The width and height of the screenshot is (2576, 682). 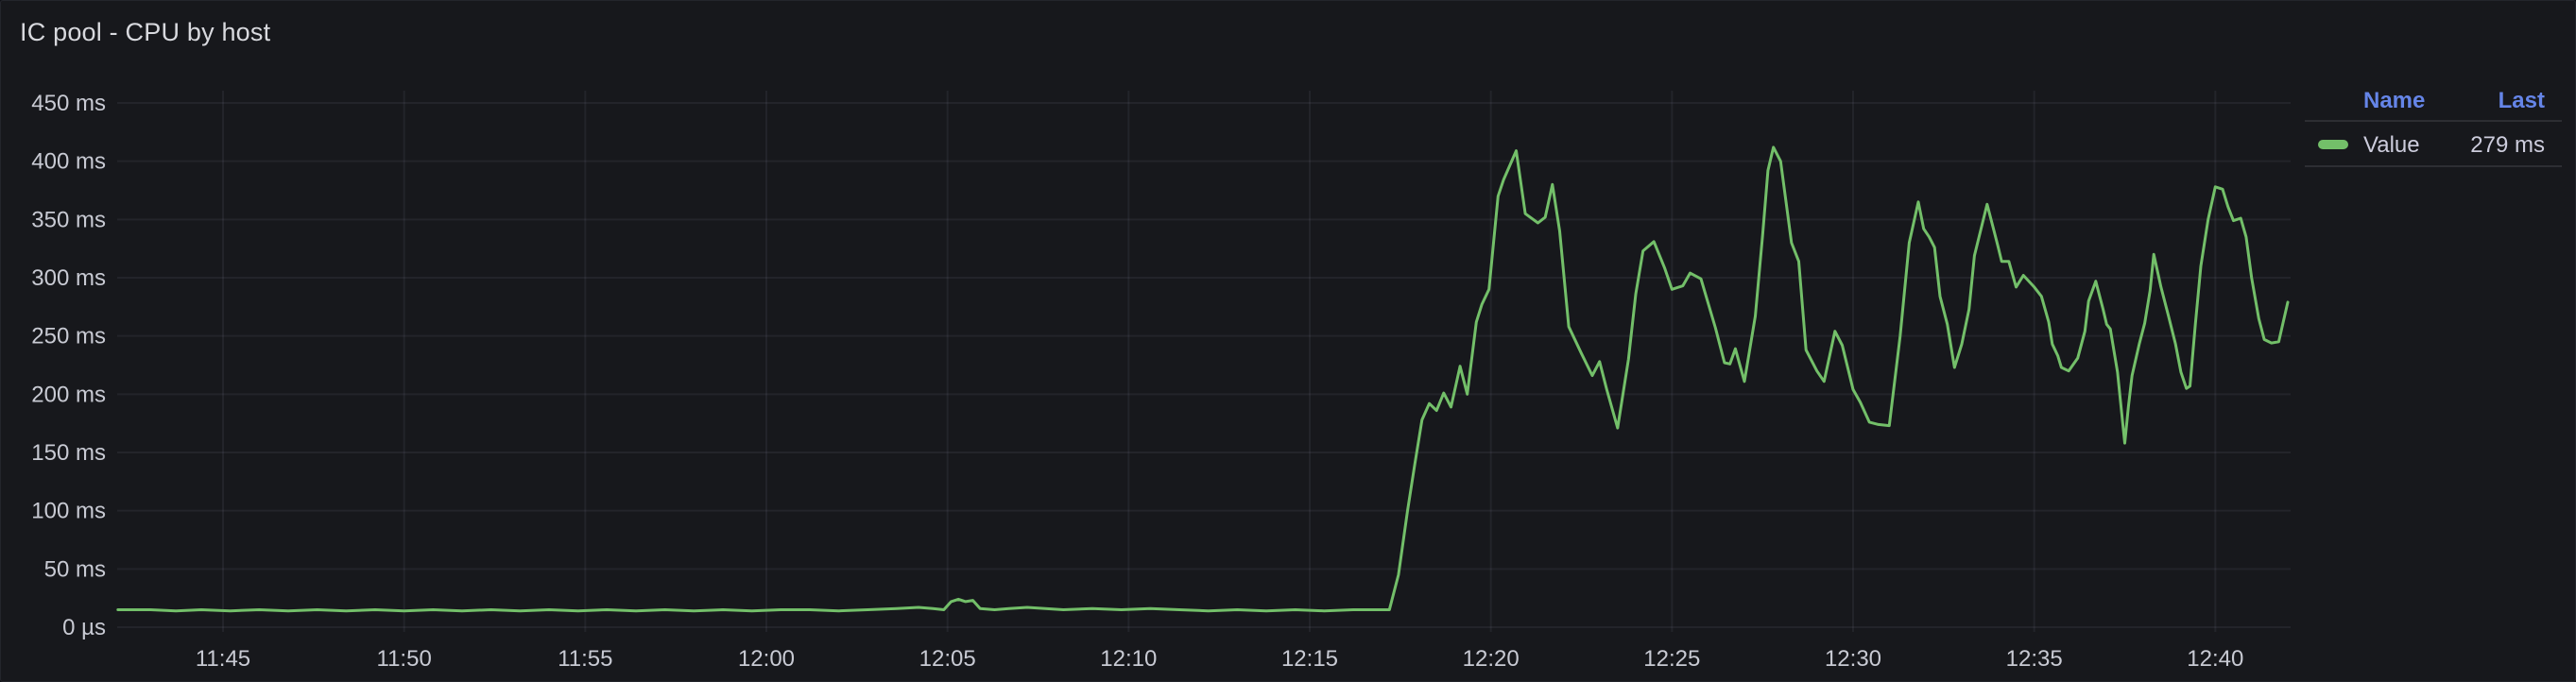 What do you see at coordinates (2507, 145) in the screenshot?
I see `legend-last-value: 279 ms` at bounding box center [2507, 145].